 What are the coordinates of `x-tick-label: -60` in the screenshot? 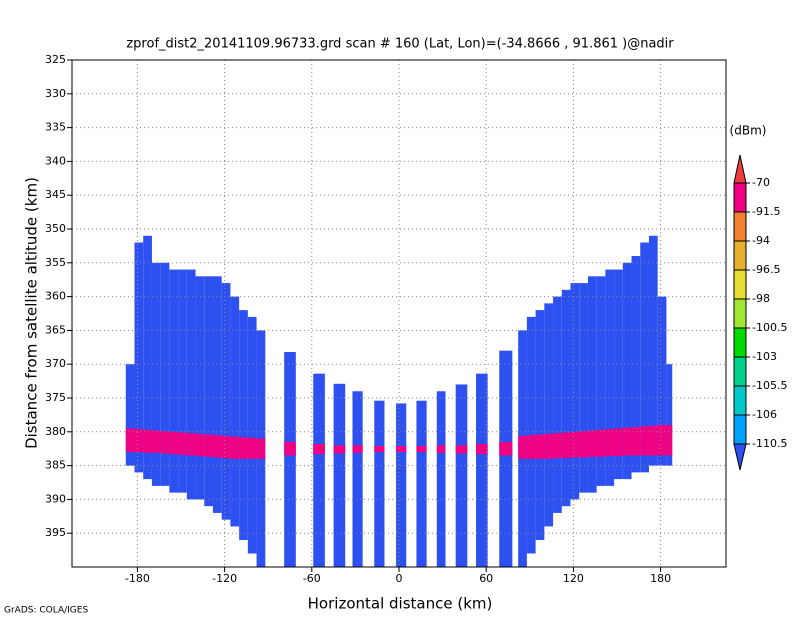 It's located at (312, 578).